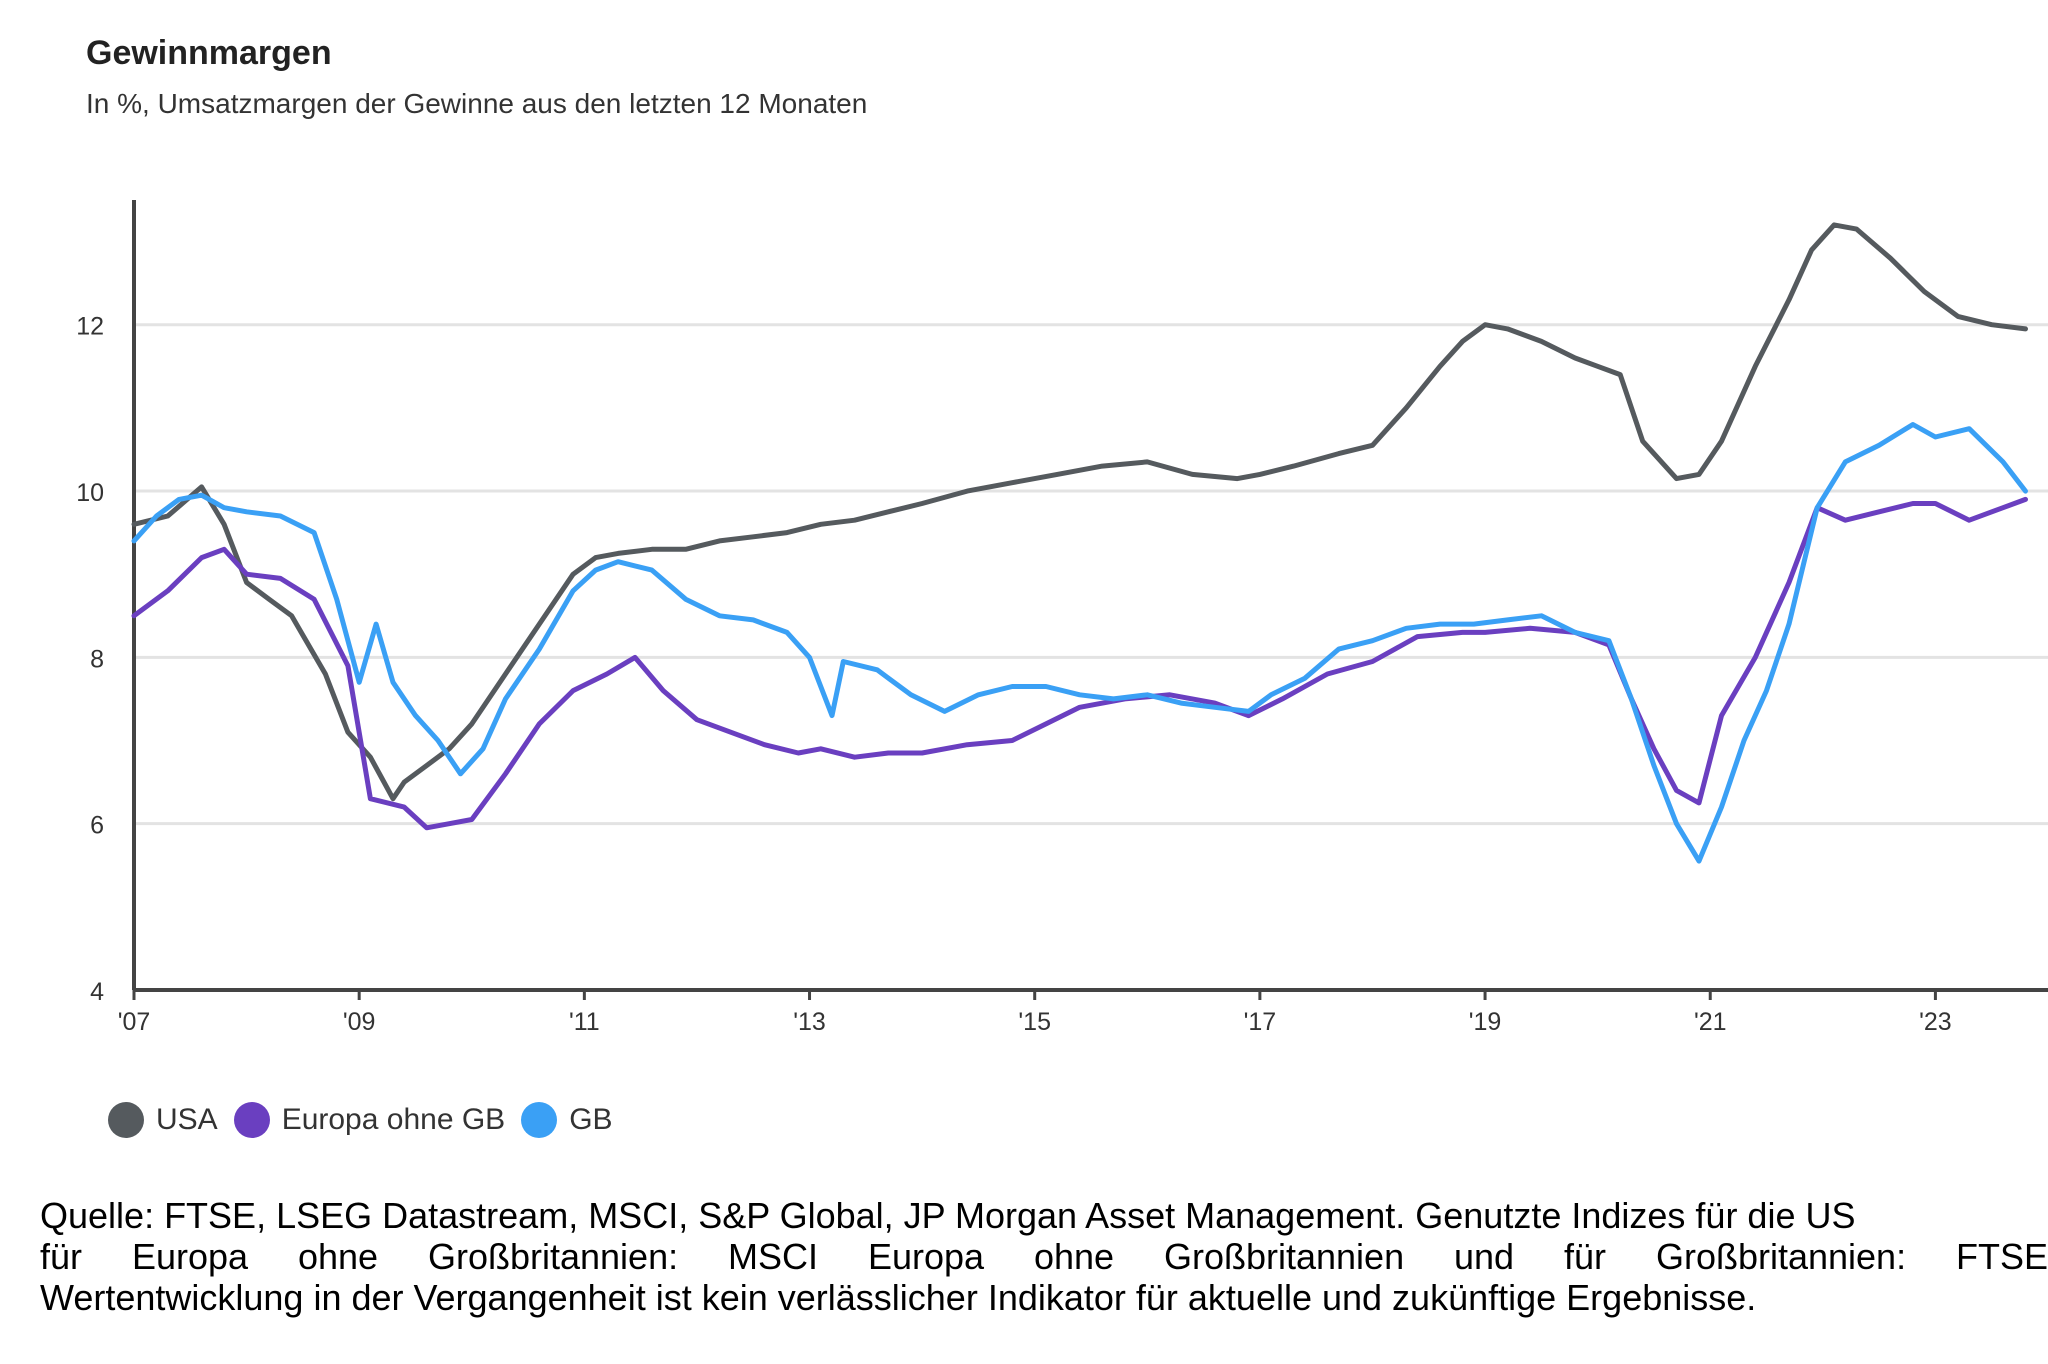  Describe the element at coordinates (1284, 1256) in the screenshot. I see `source-line-2-word: Großbritannien` at that location.